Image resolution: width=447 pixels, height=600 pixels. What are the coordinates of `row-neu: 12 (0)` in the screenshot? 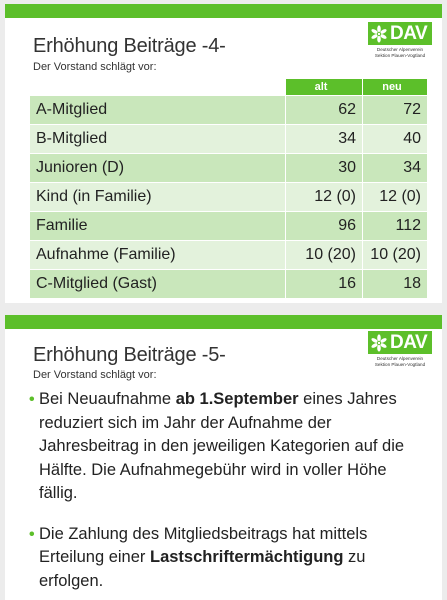 It's located at (395, 197).